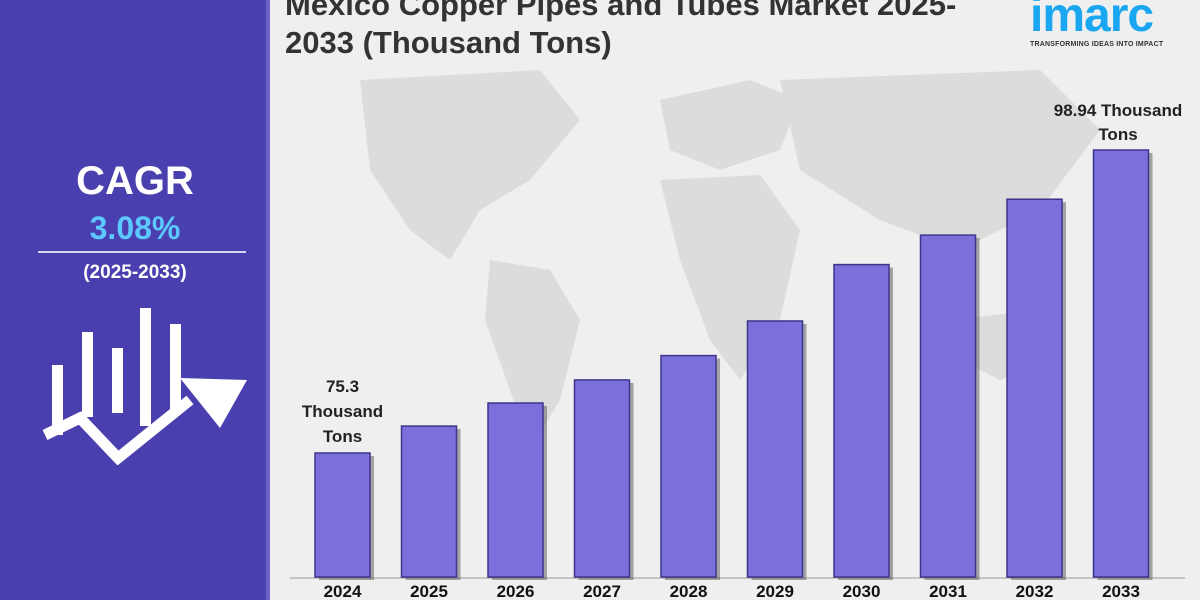 The image size is (1200, 600). What do you see at coordinates (689, 591) in the screenshot?
I see `x-tick-label: 2028` at bounding box center [689, 591].